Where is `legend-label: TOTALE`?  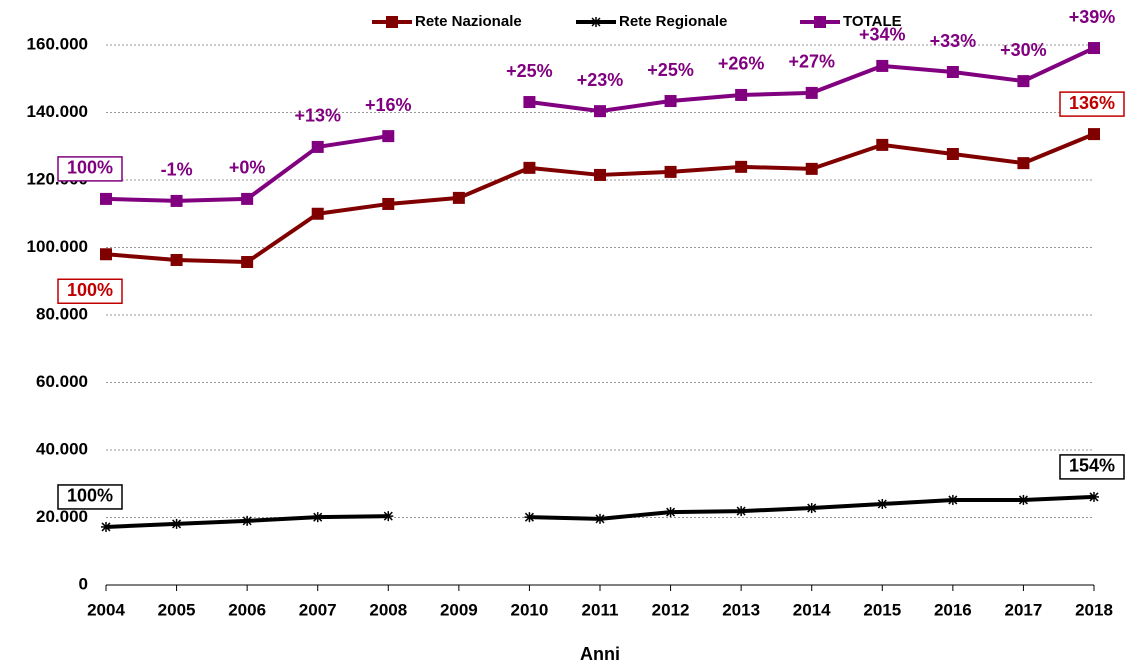 legend-label: TOTALE is located at coordinates (872, 21).